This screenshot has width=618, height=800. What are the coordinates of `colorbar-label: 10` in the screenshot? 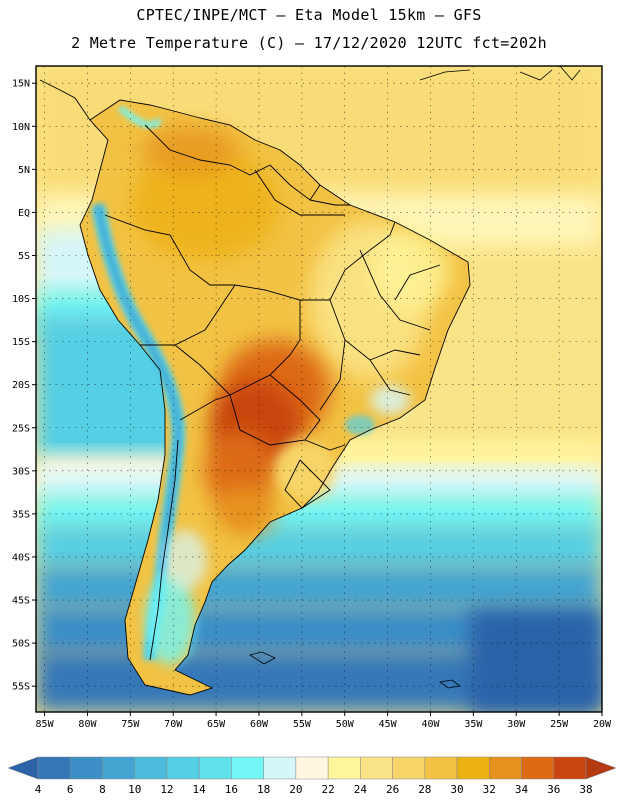 It's located at (134, 789).